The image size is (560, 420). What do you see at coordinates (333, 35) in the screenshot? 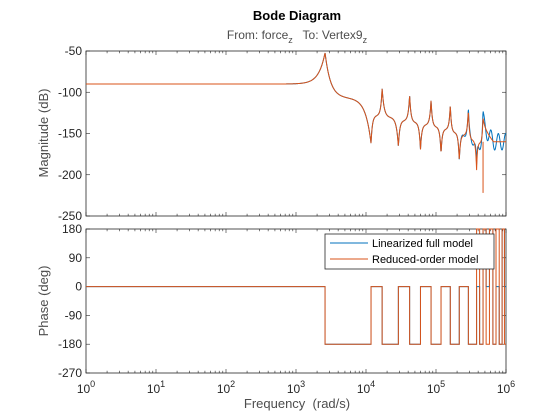
I see `subtitle-to: To: Vertex9` at bounding box center [333, 35].